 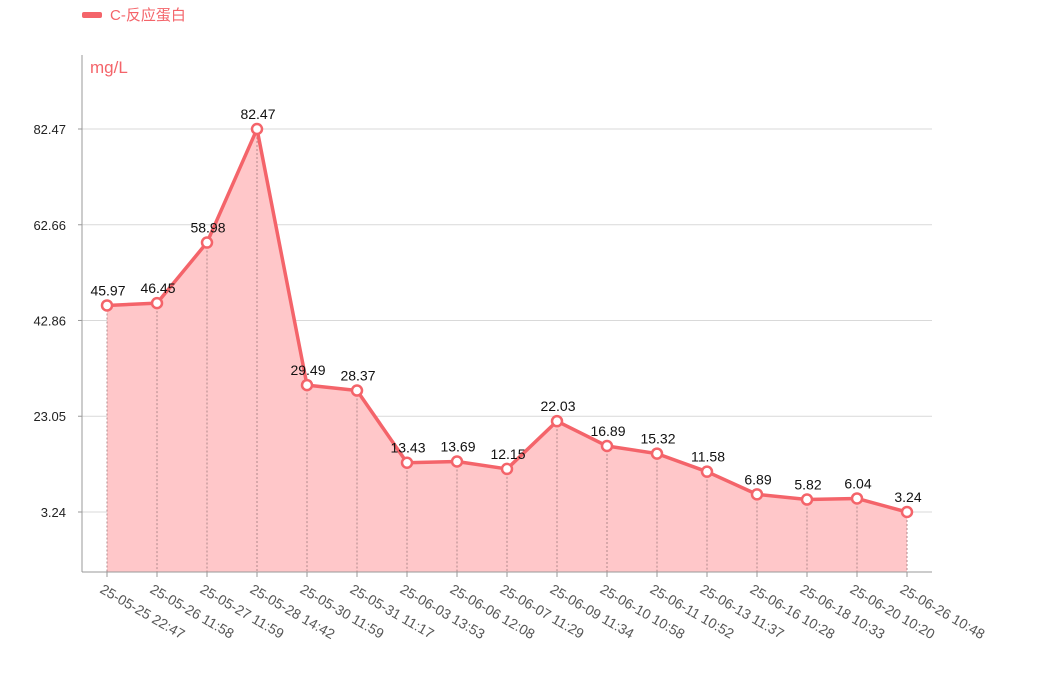 I want to click on data-label: 15.32, so click(x=657, y=439).